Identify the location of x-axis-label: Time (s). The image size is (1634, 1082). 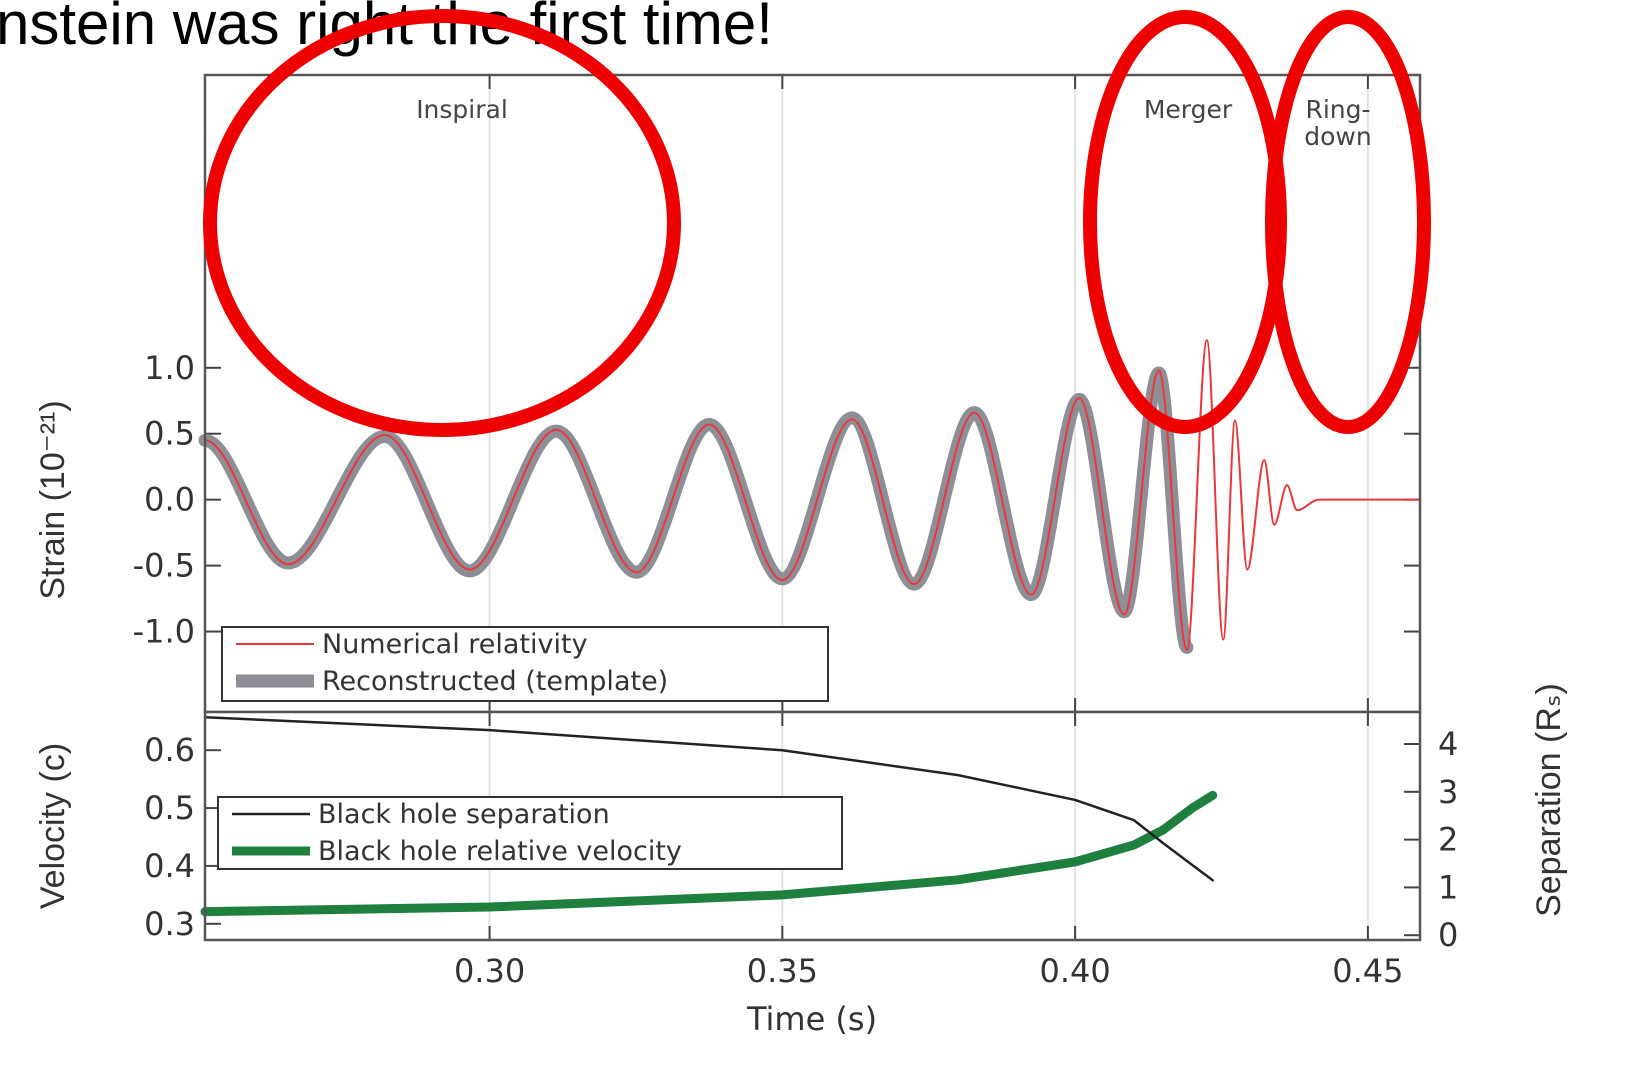
(811, 1019).